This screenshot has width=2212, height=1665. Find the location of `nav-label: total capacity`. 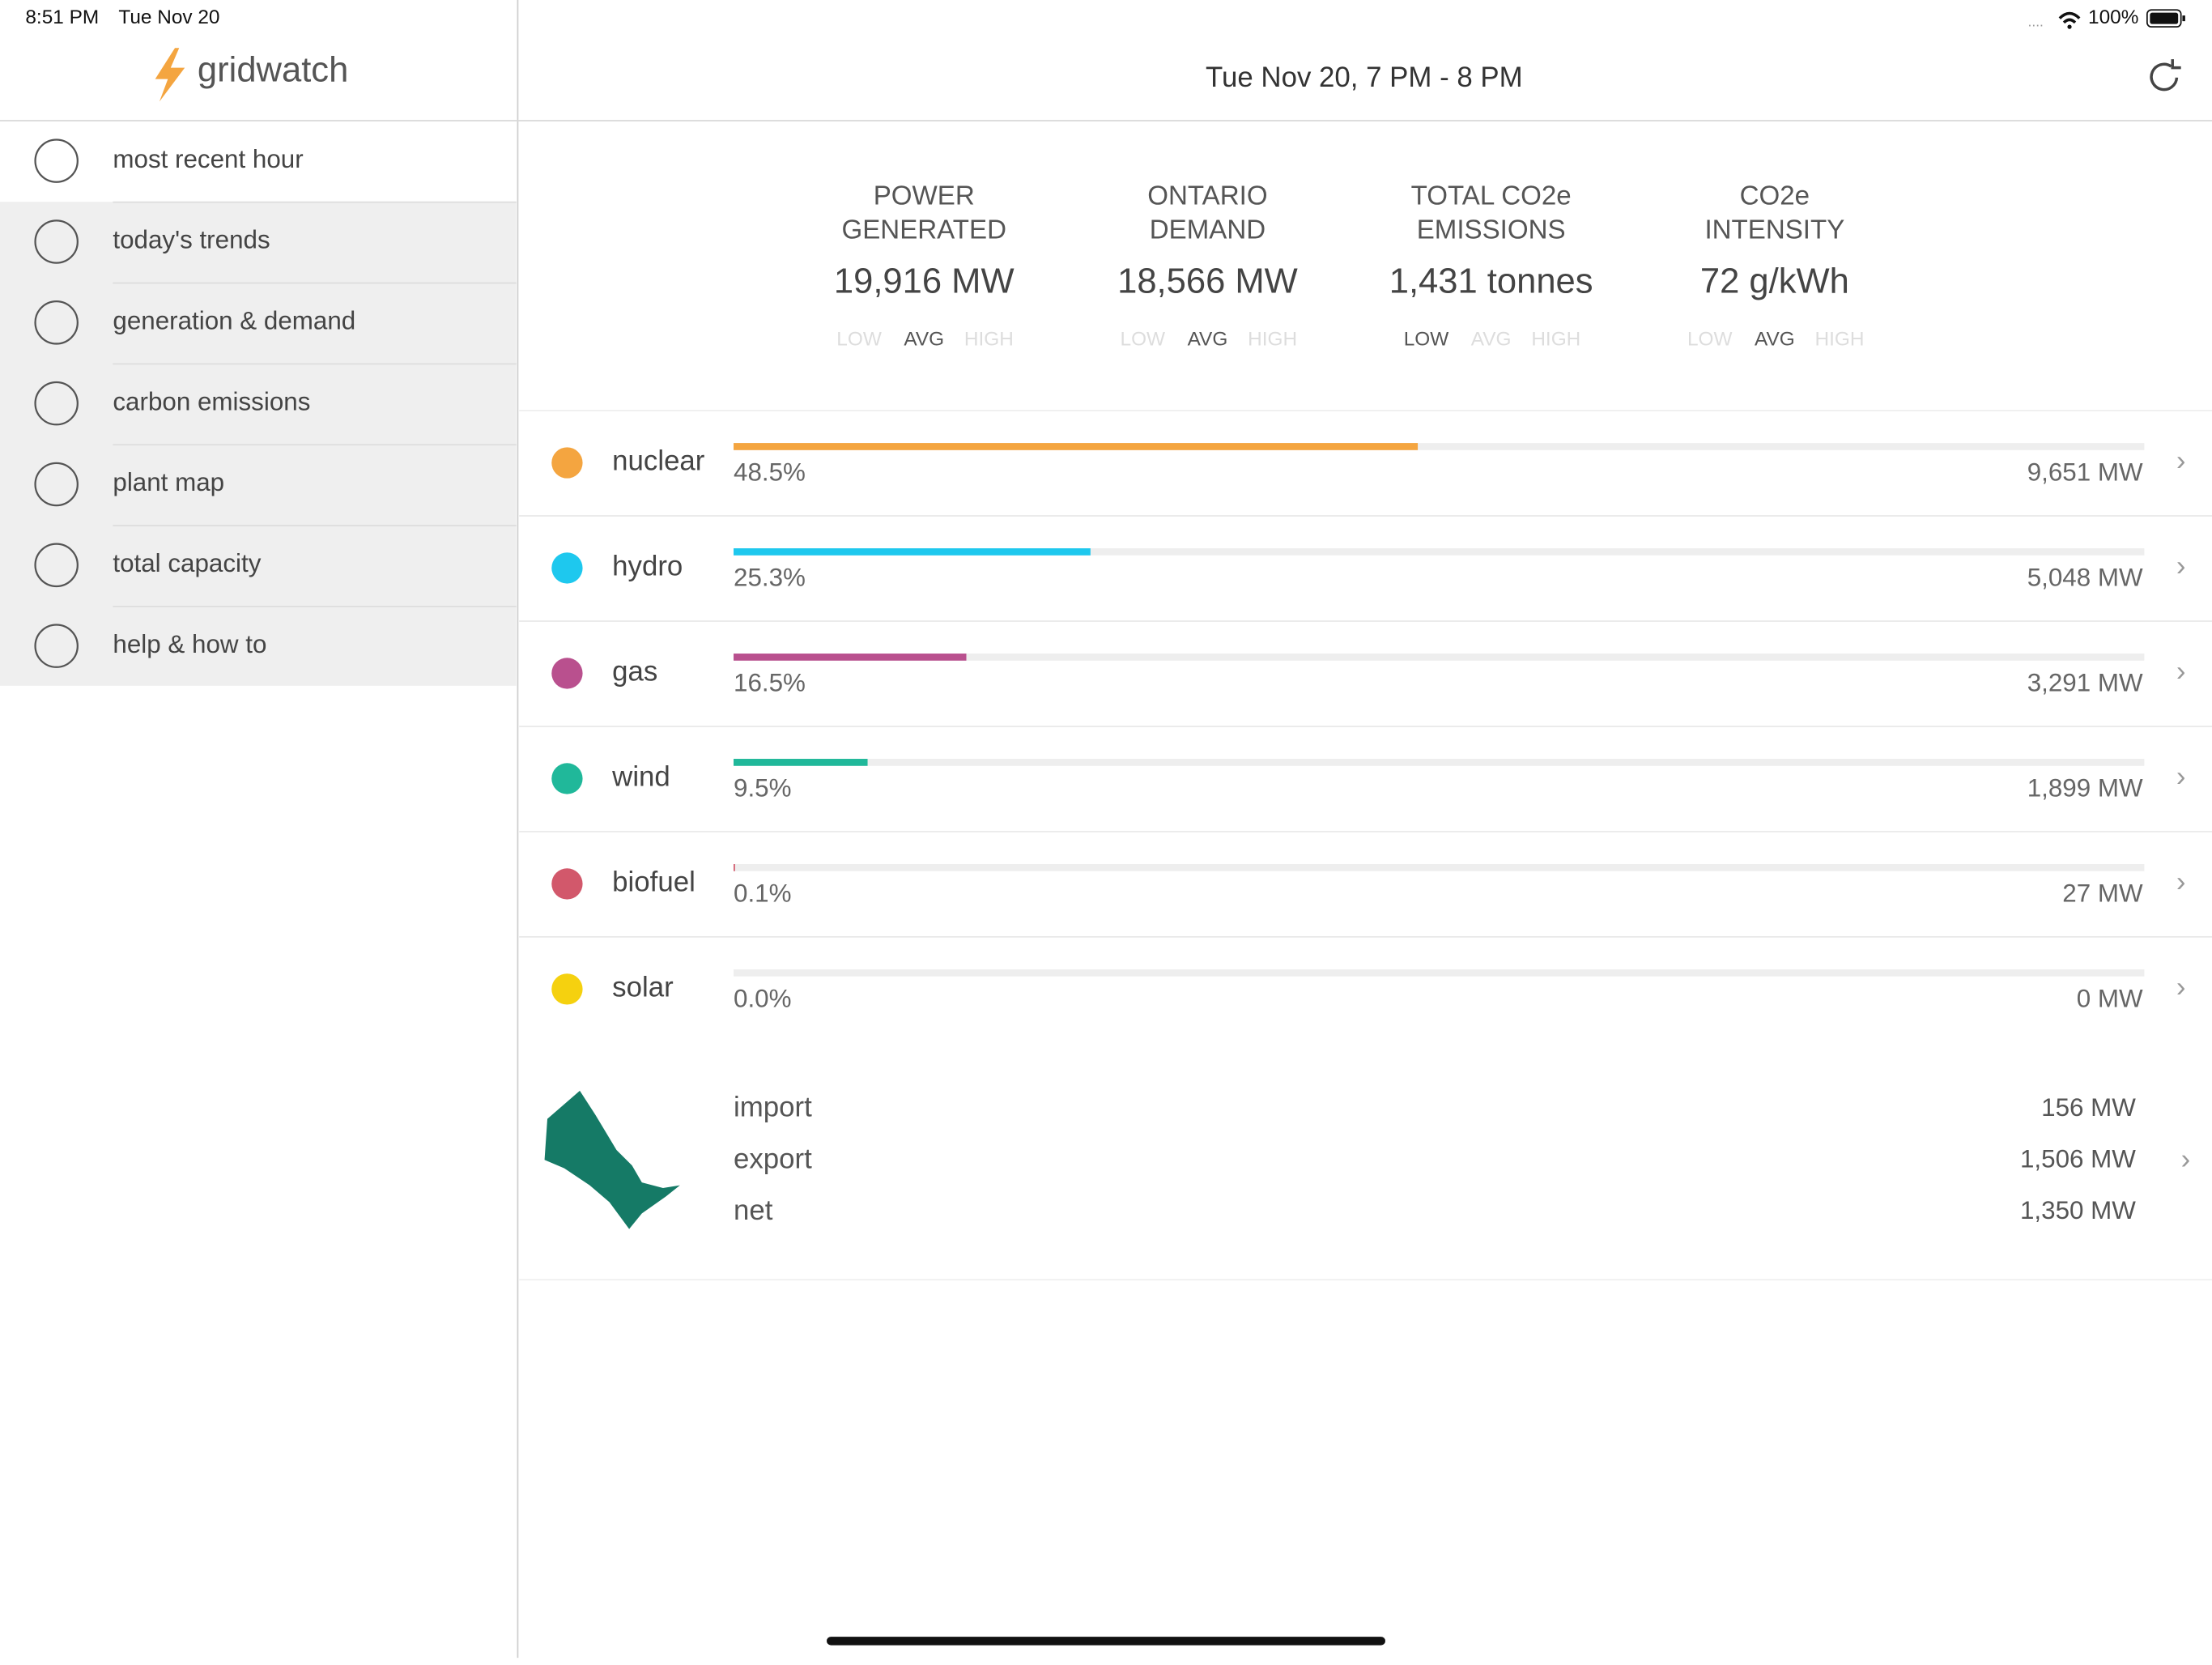

nav-label: total capacity is located at coordinates (187, 563).